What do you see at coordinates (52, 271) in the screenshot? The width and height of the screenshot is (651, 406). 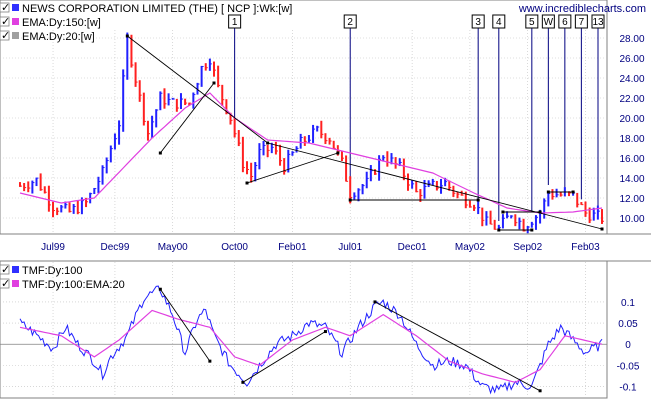 I see `legend-label: TMF:Dy:100` at bounding box center [52, 271].